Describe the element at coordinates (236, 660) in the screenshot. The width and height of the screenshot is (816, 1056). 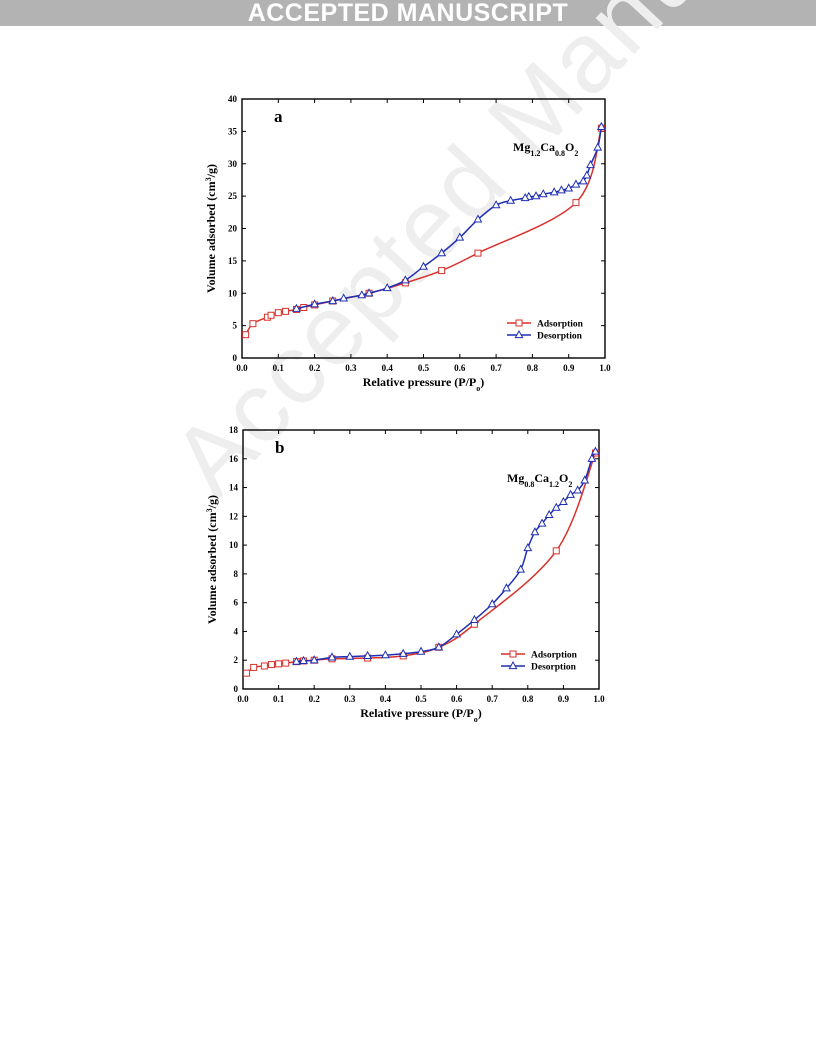
I see `y-tick-label: 2` at that location.